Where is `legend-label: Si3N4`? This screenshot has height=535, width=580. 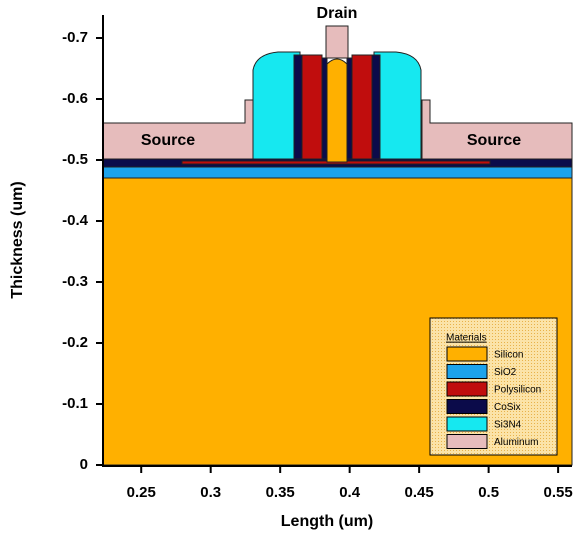 legend-label: Si3N4 is located at coordinates (508, 425).